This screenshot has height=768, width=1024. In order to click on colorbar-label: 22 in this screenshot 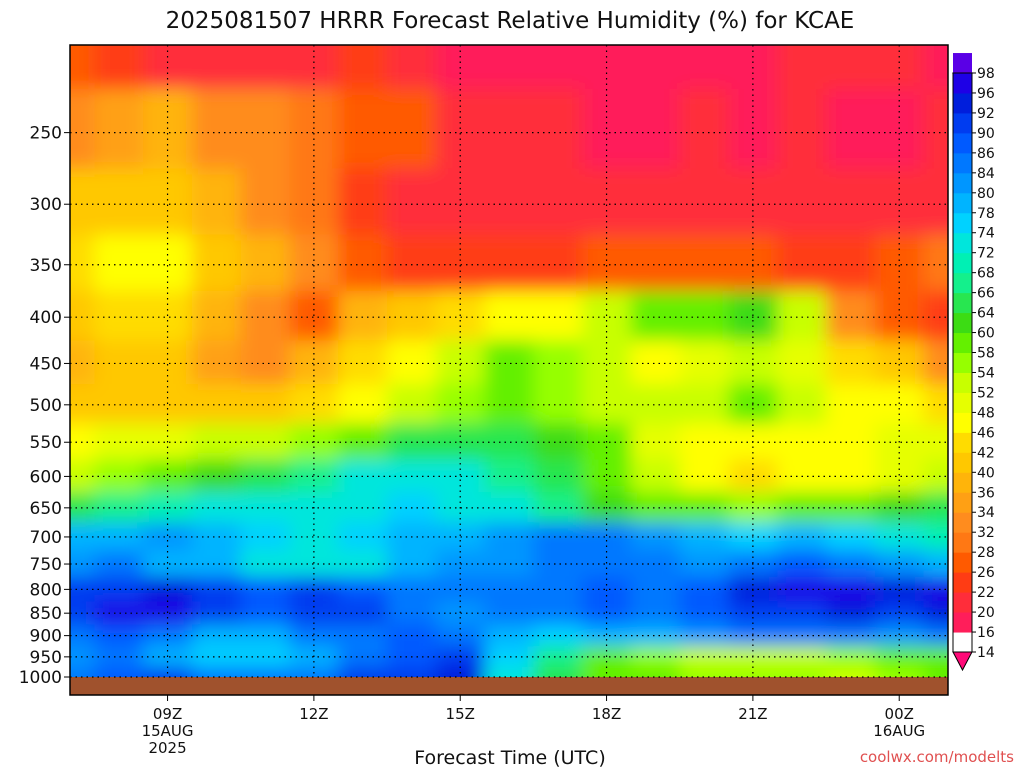, I will do `click(986, 593)`.